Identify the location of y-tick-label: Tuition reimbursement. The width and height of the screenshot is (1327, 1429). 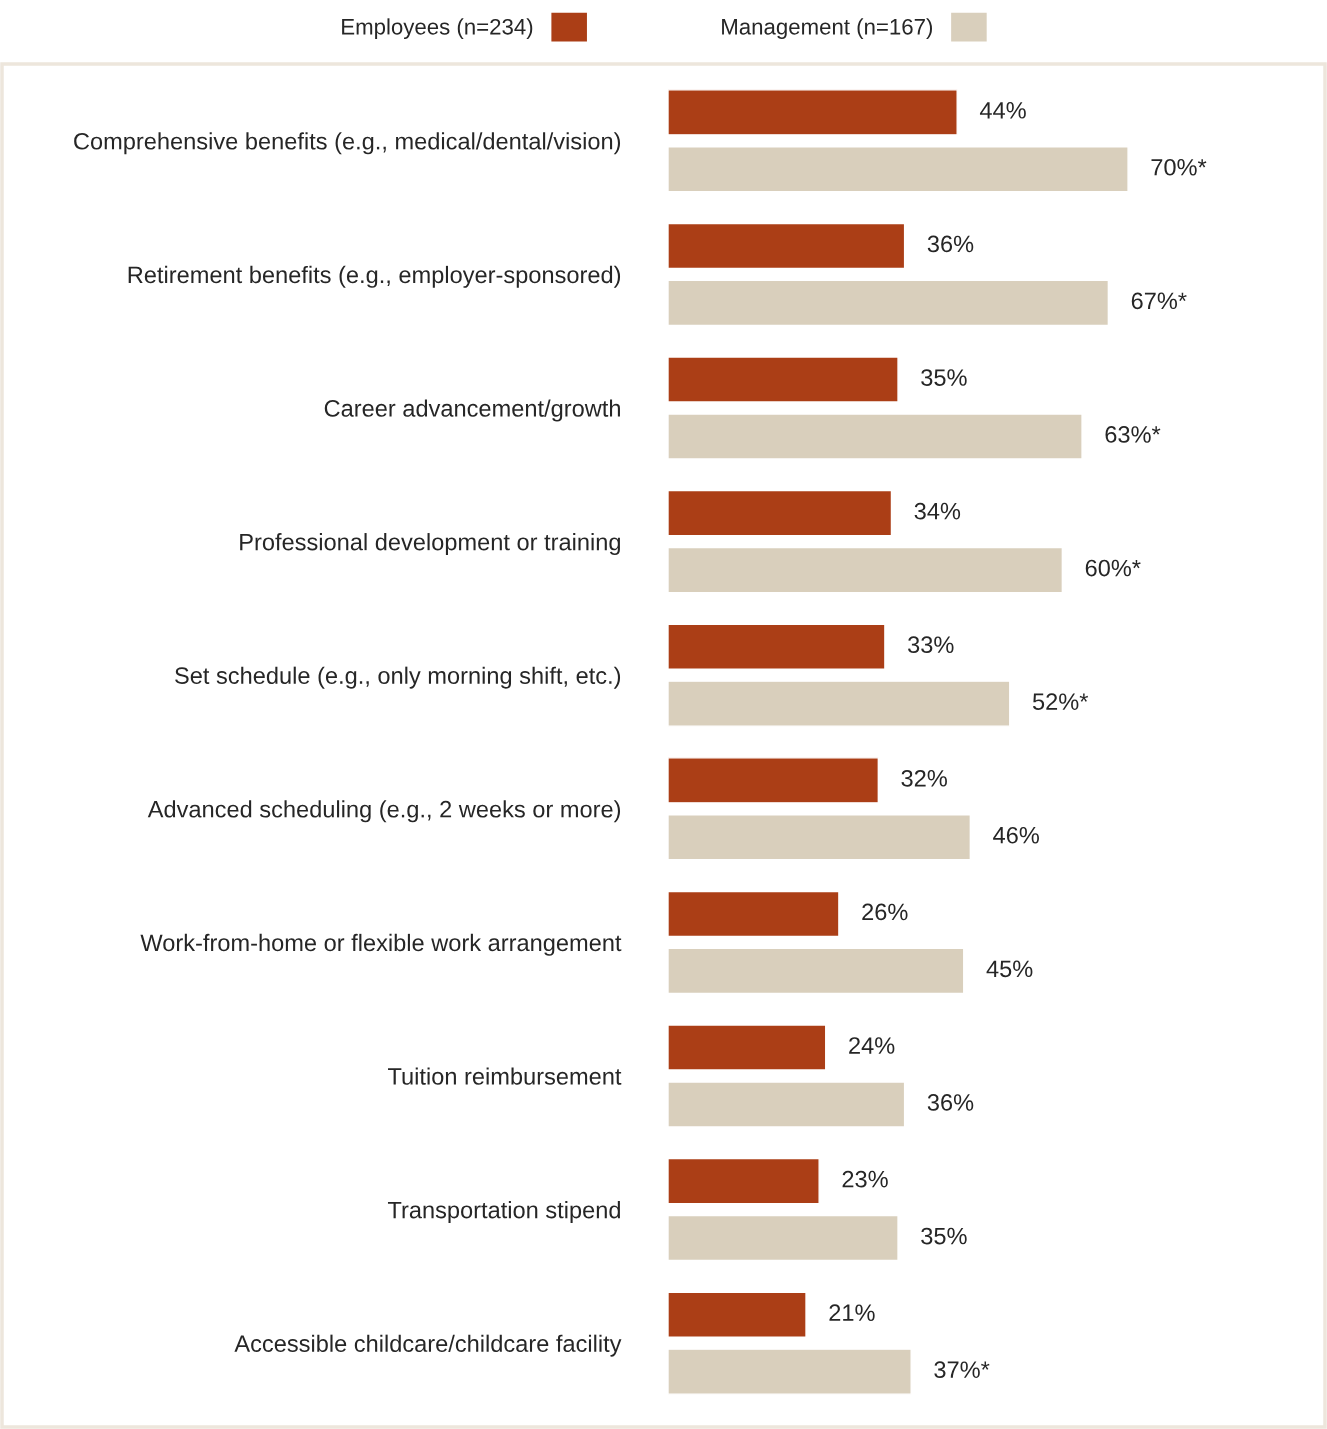
(505, 1076).